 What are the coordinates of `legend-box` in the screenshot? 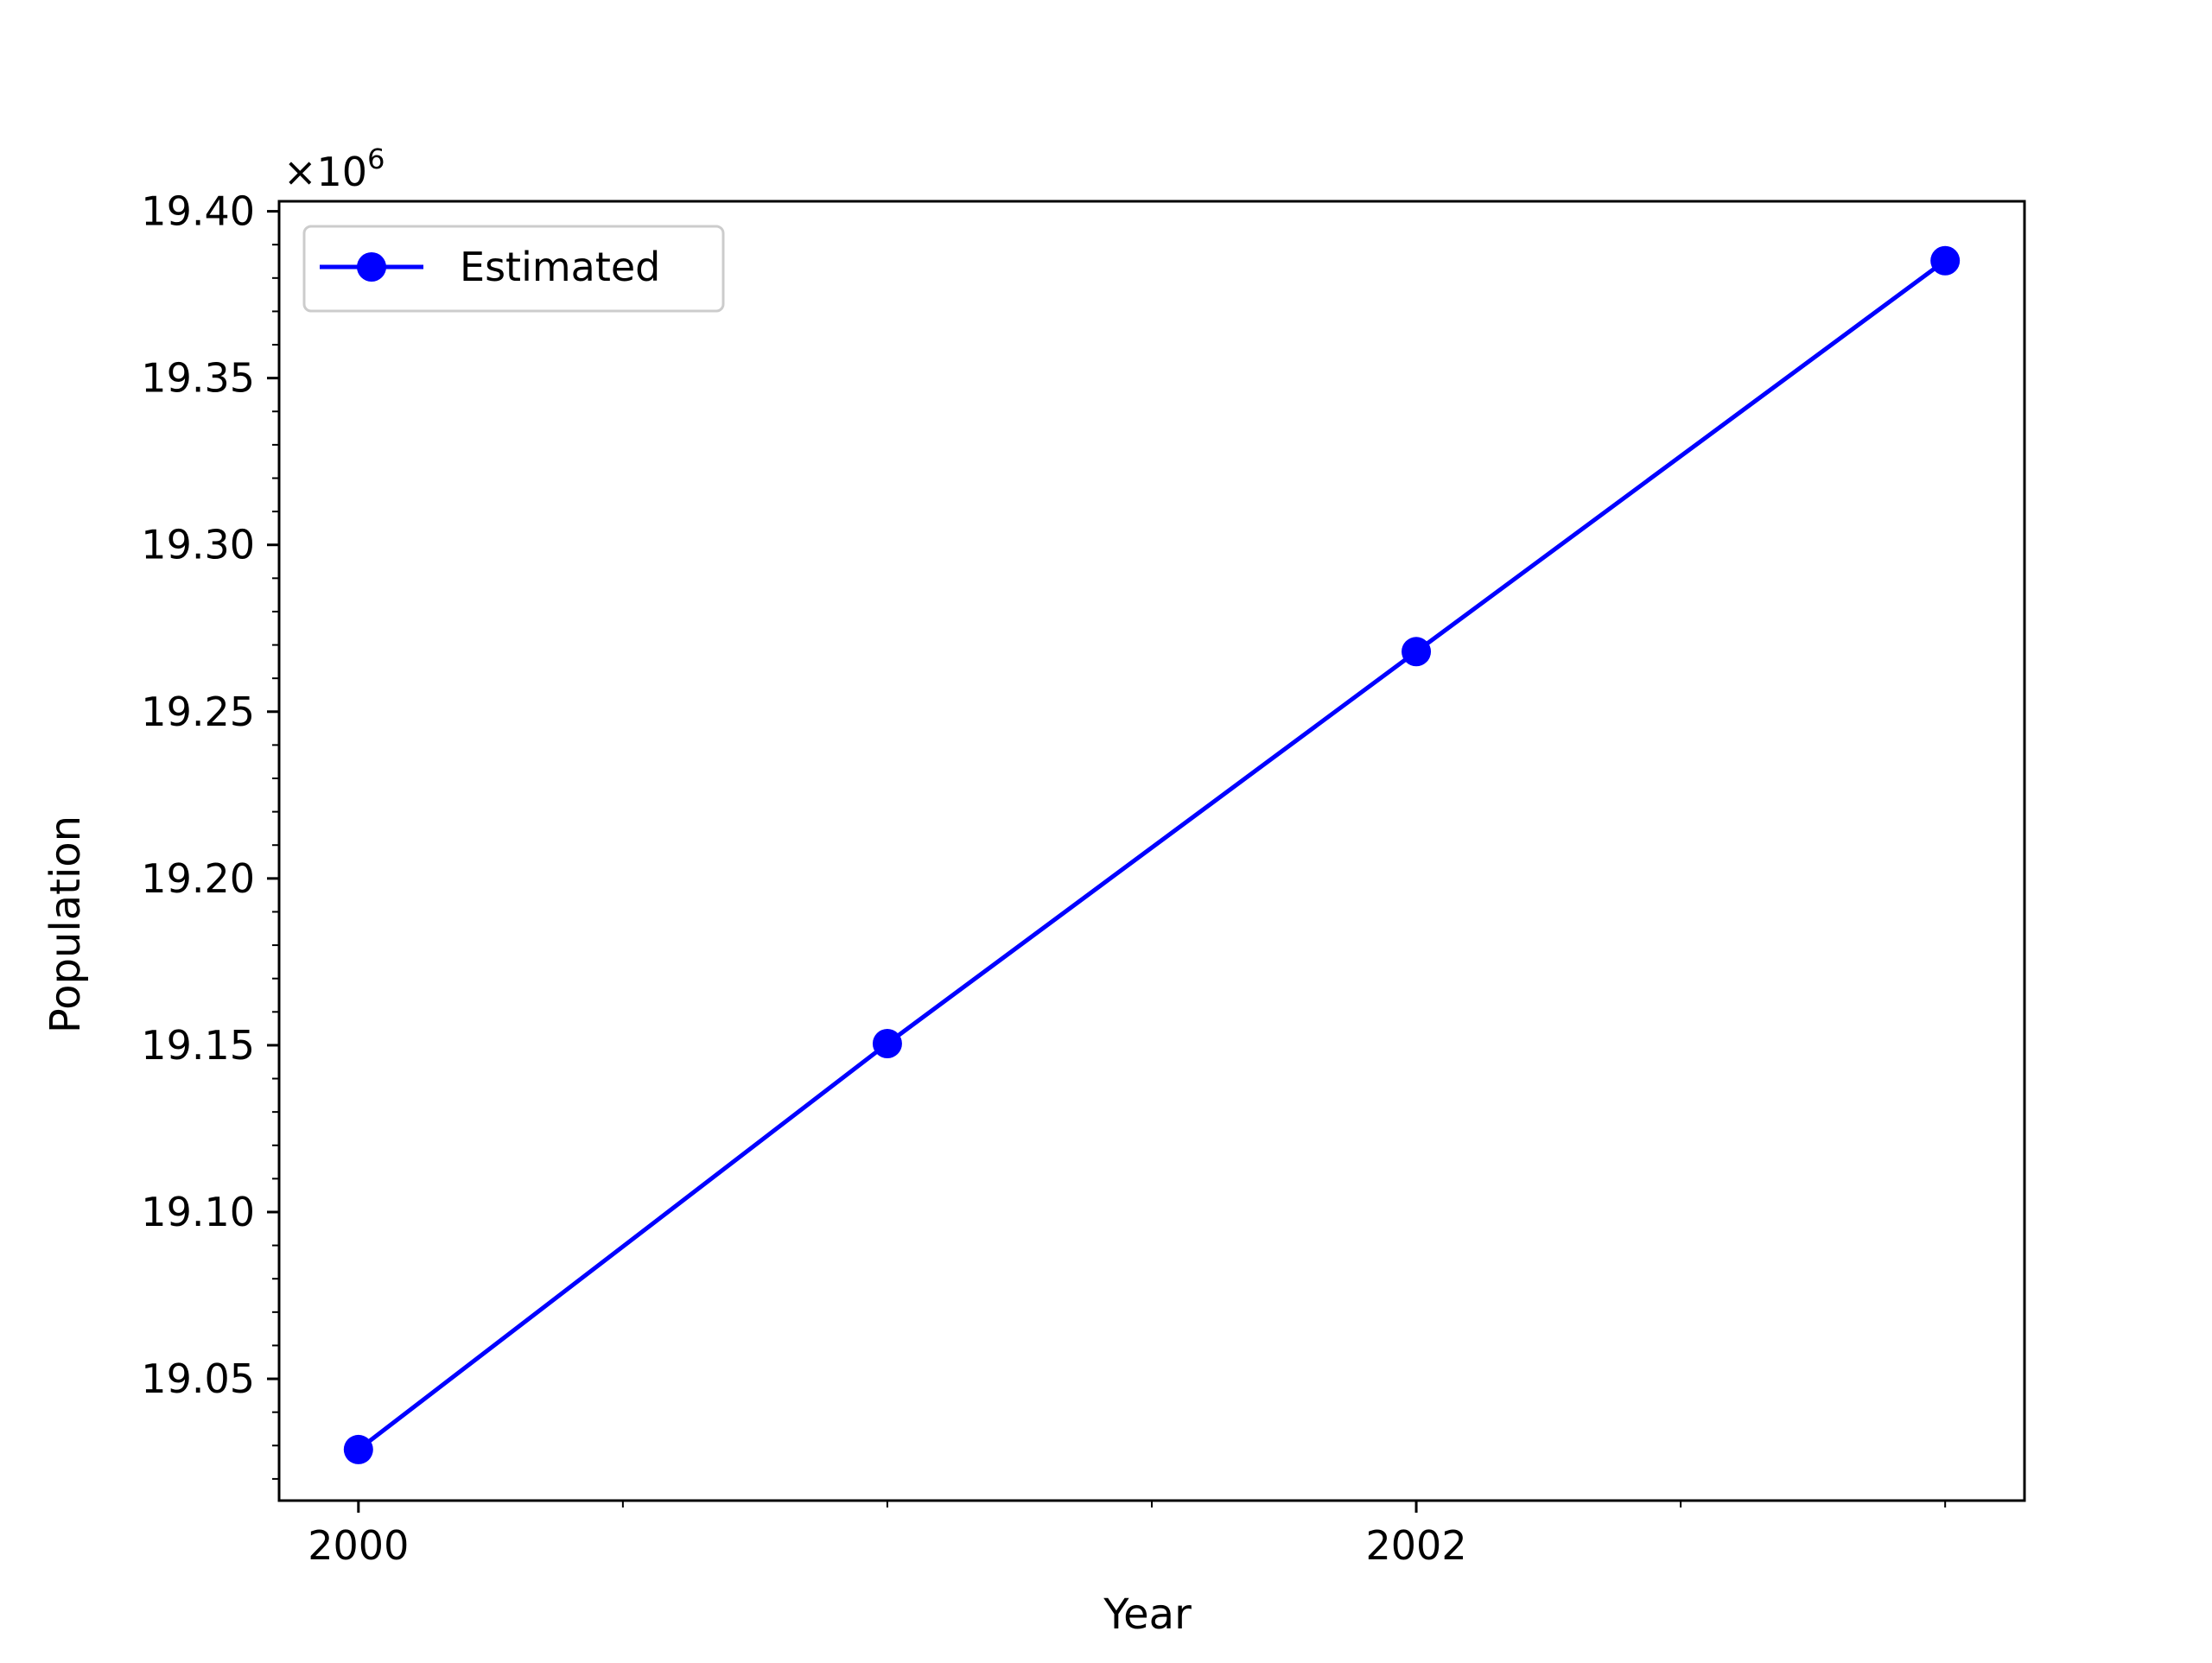 It's located at (513, 269).